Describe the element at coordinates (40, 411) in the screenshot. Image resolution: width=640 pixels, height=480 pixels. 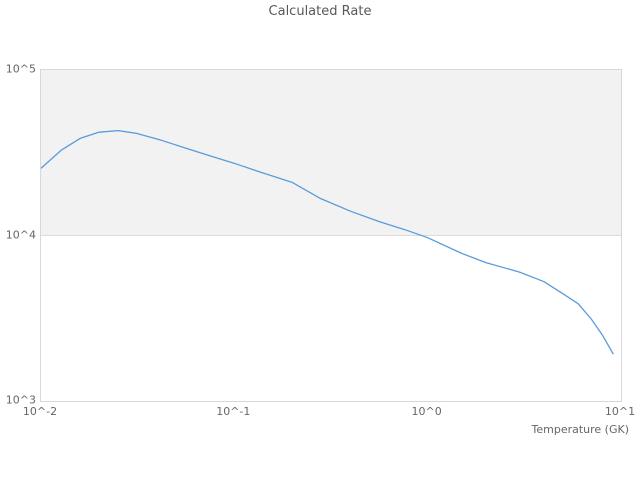
I see `x-tick-label: 10^-2` at that location.